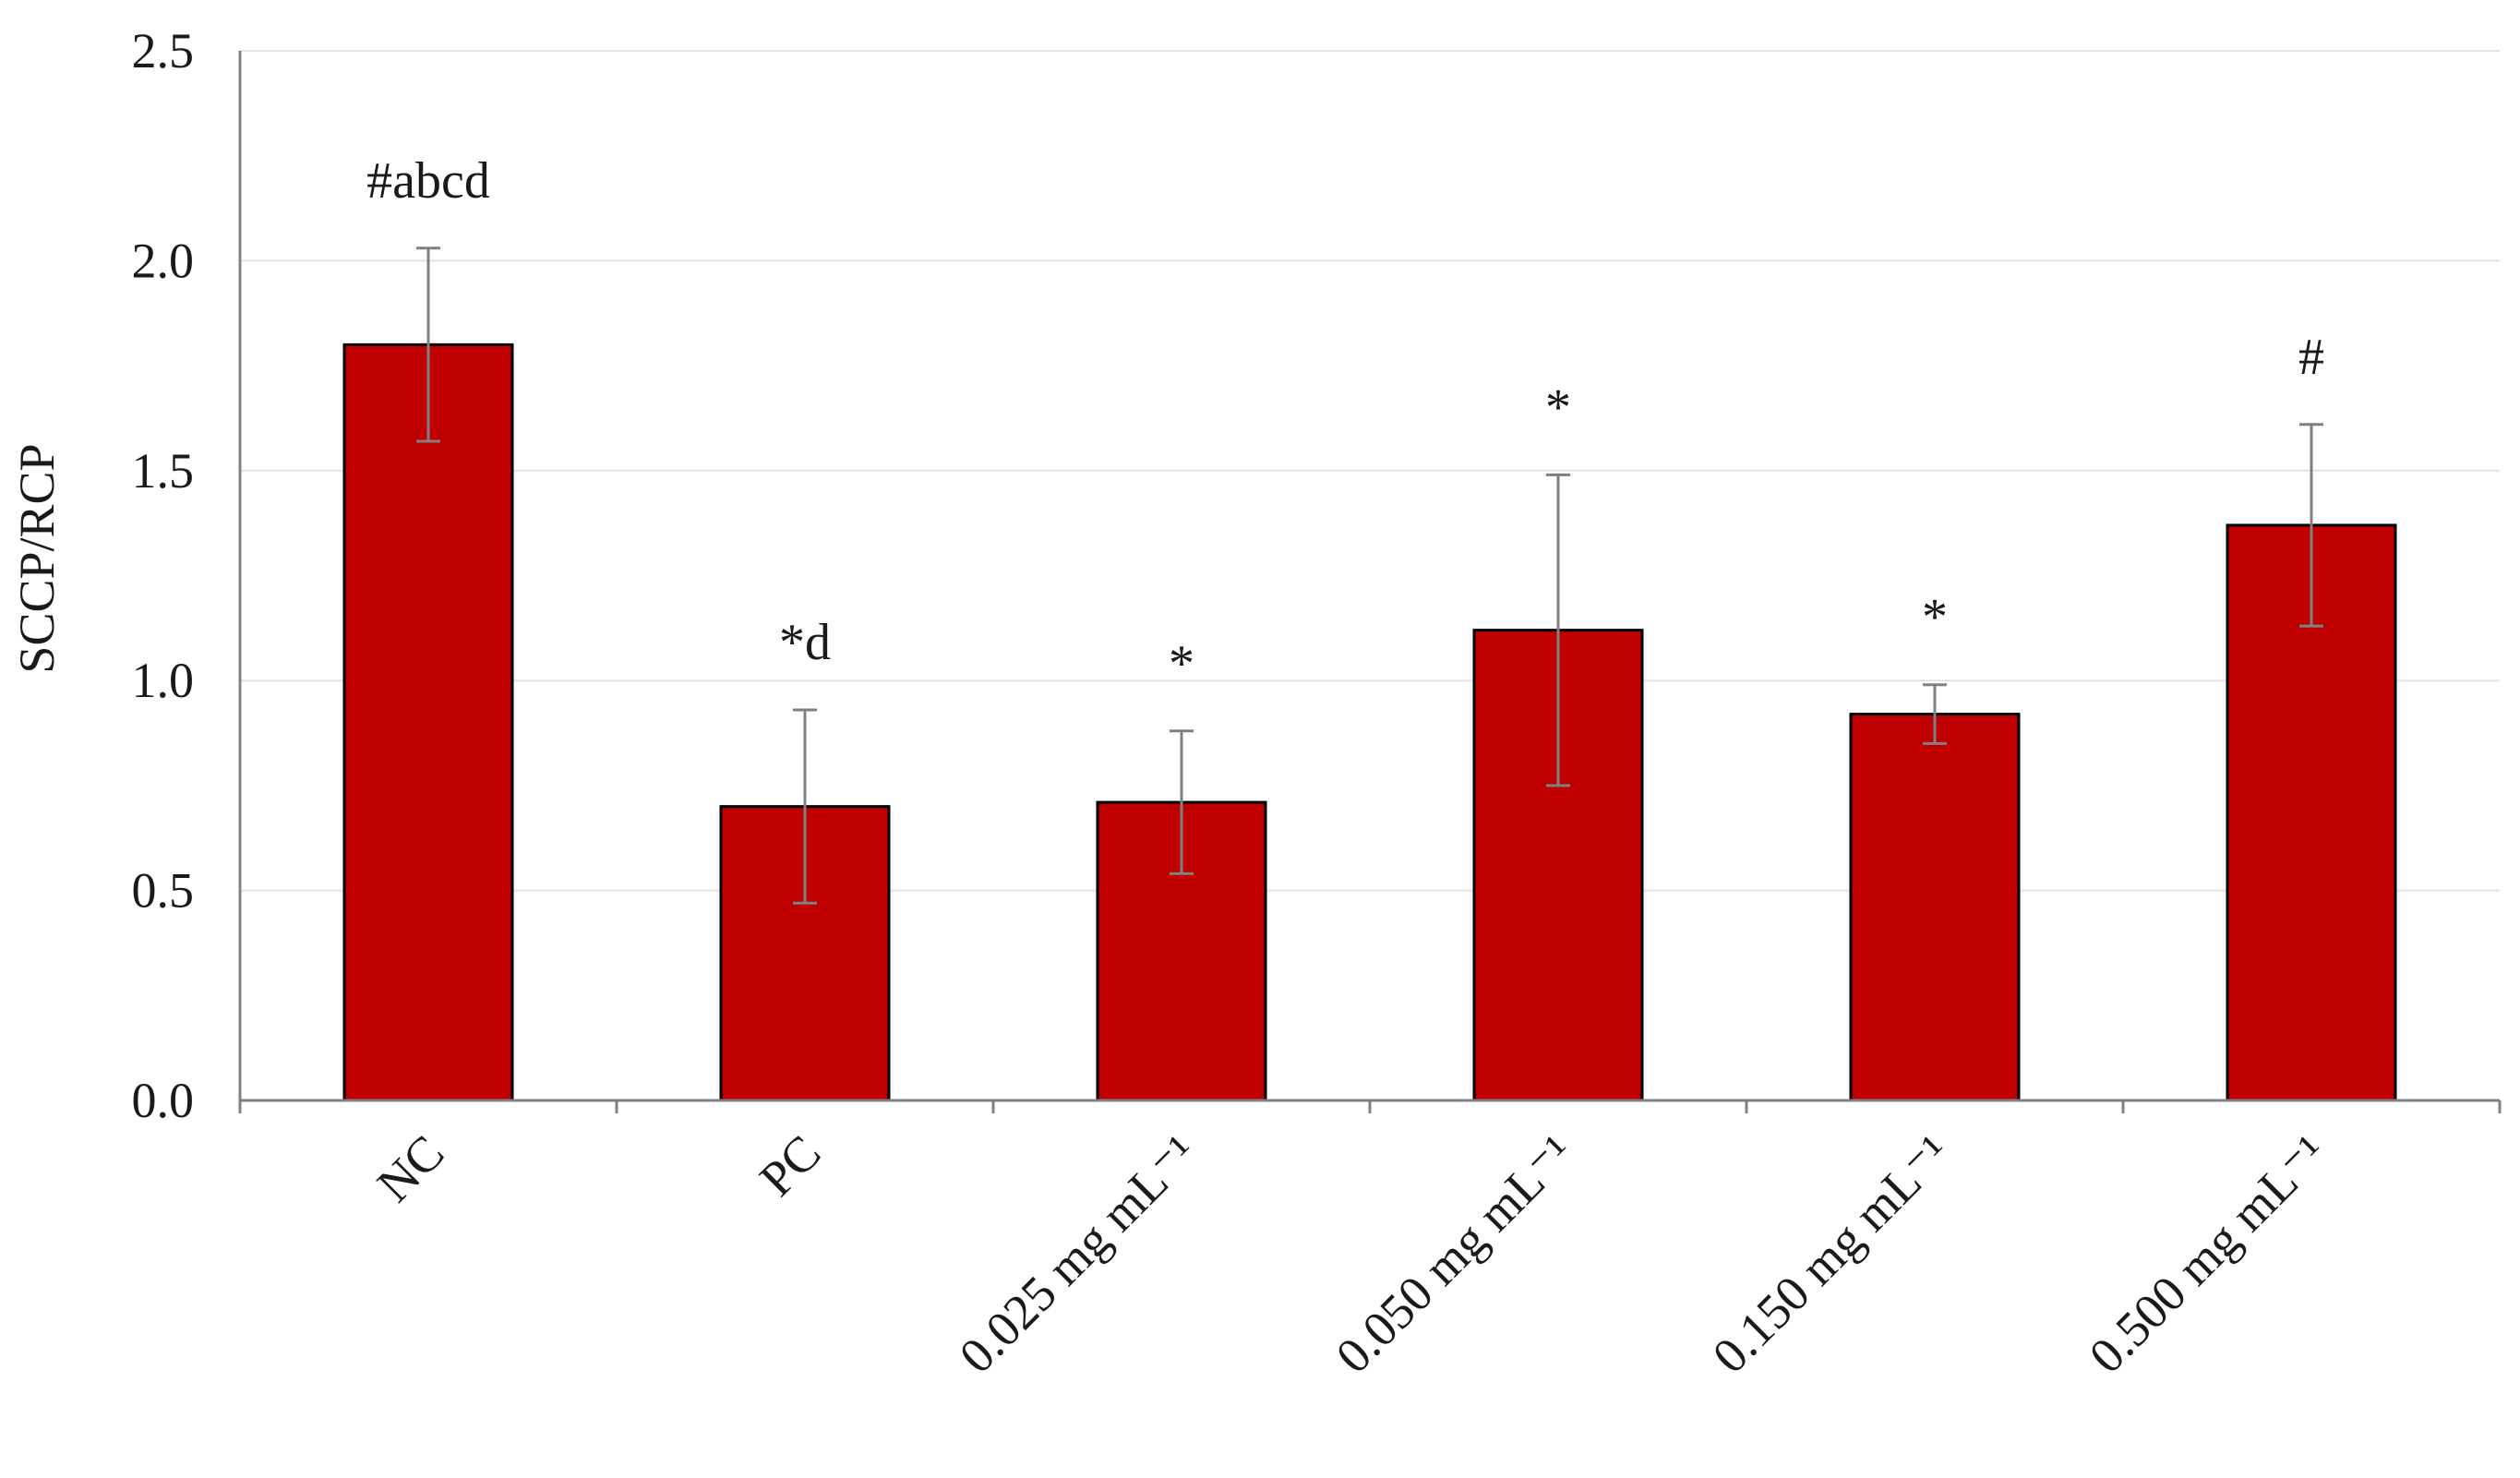 This screenshot has height=1478, width=2520. Describe the element at coordinates (37, 558) in the screenshot. I see `y-axis-title: SCCP/RCP` at that location.